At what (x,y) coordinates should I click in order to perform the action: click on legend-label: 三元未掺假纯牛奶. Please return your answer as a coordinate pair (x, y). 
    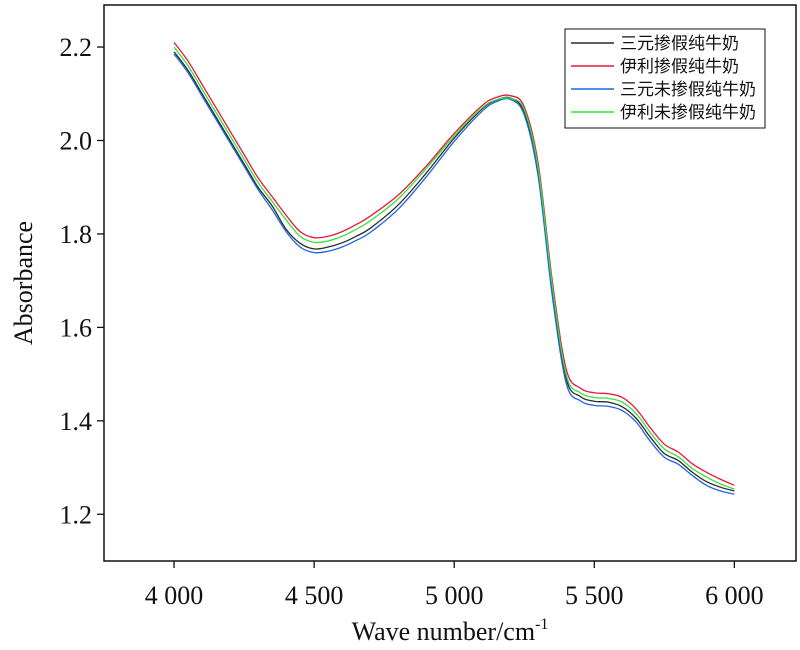
    Looking at the image, I should click on (688, 90).